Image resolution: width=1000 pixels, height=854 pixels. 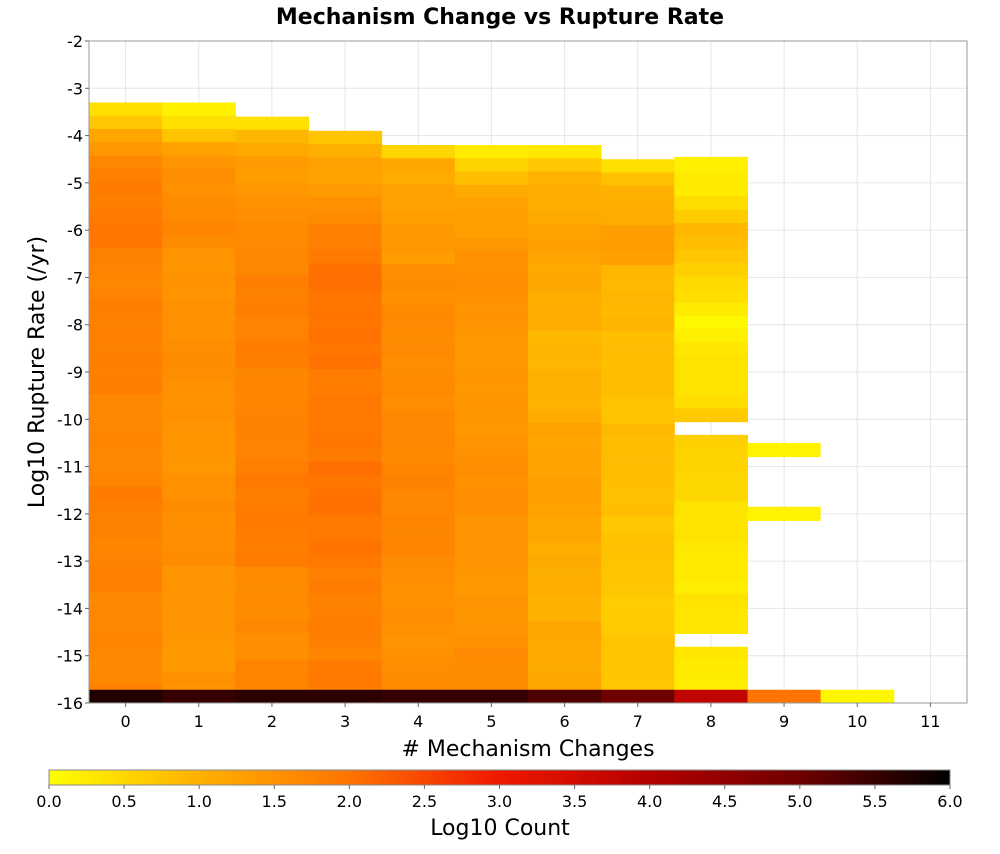 What do you see at coordinates (500, 828) in the screenshot?
I see `colorbar-label: Log10 Count` at bounding box center [500, 828].